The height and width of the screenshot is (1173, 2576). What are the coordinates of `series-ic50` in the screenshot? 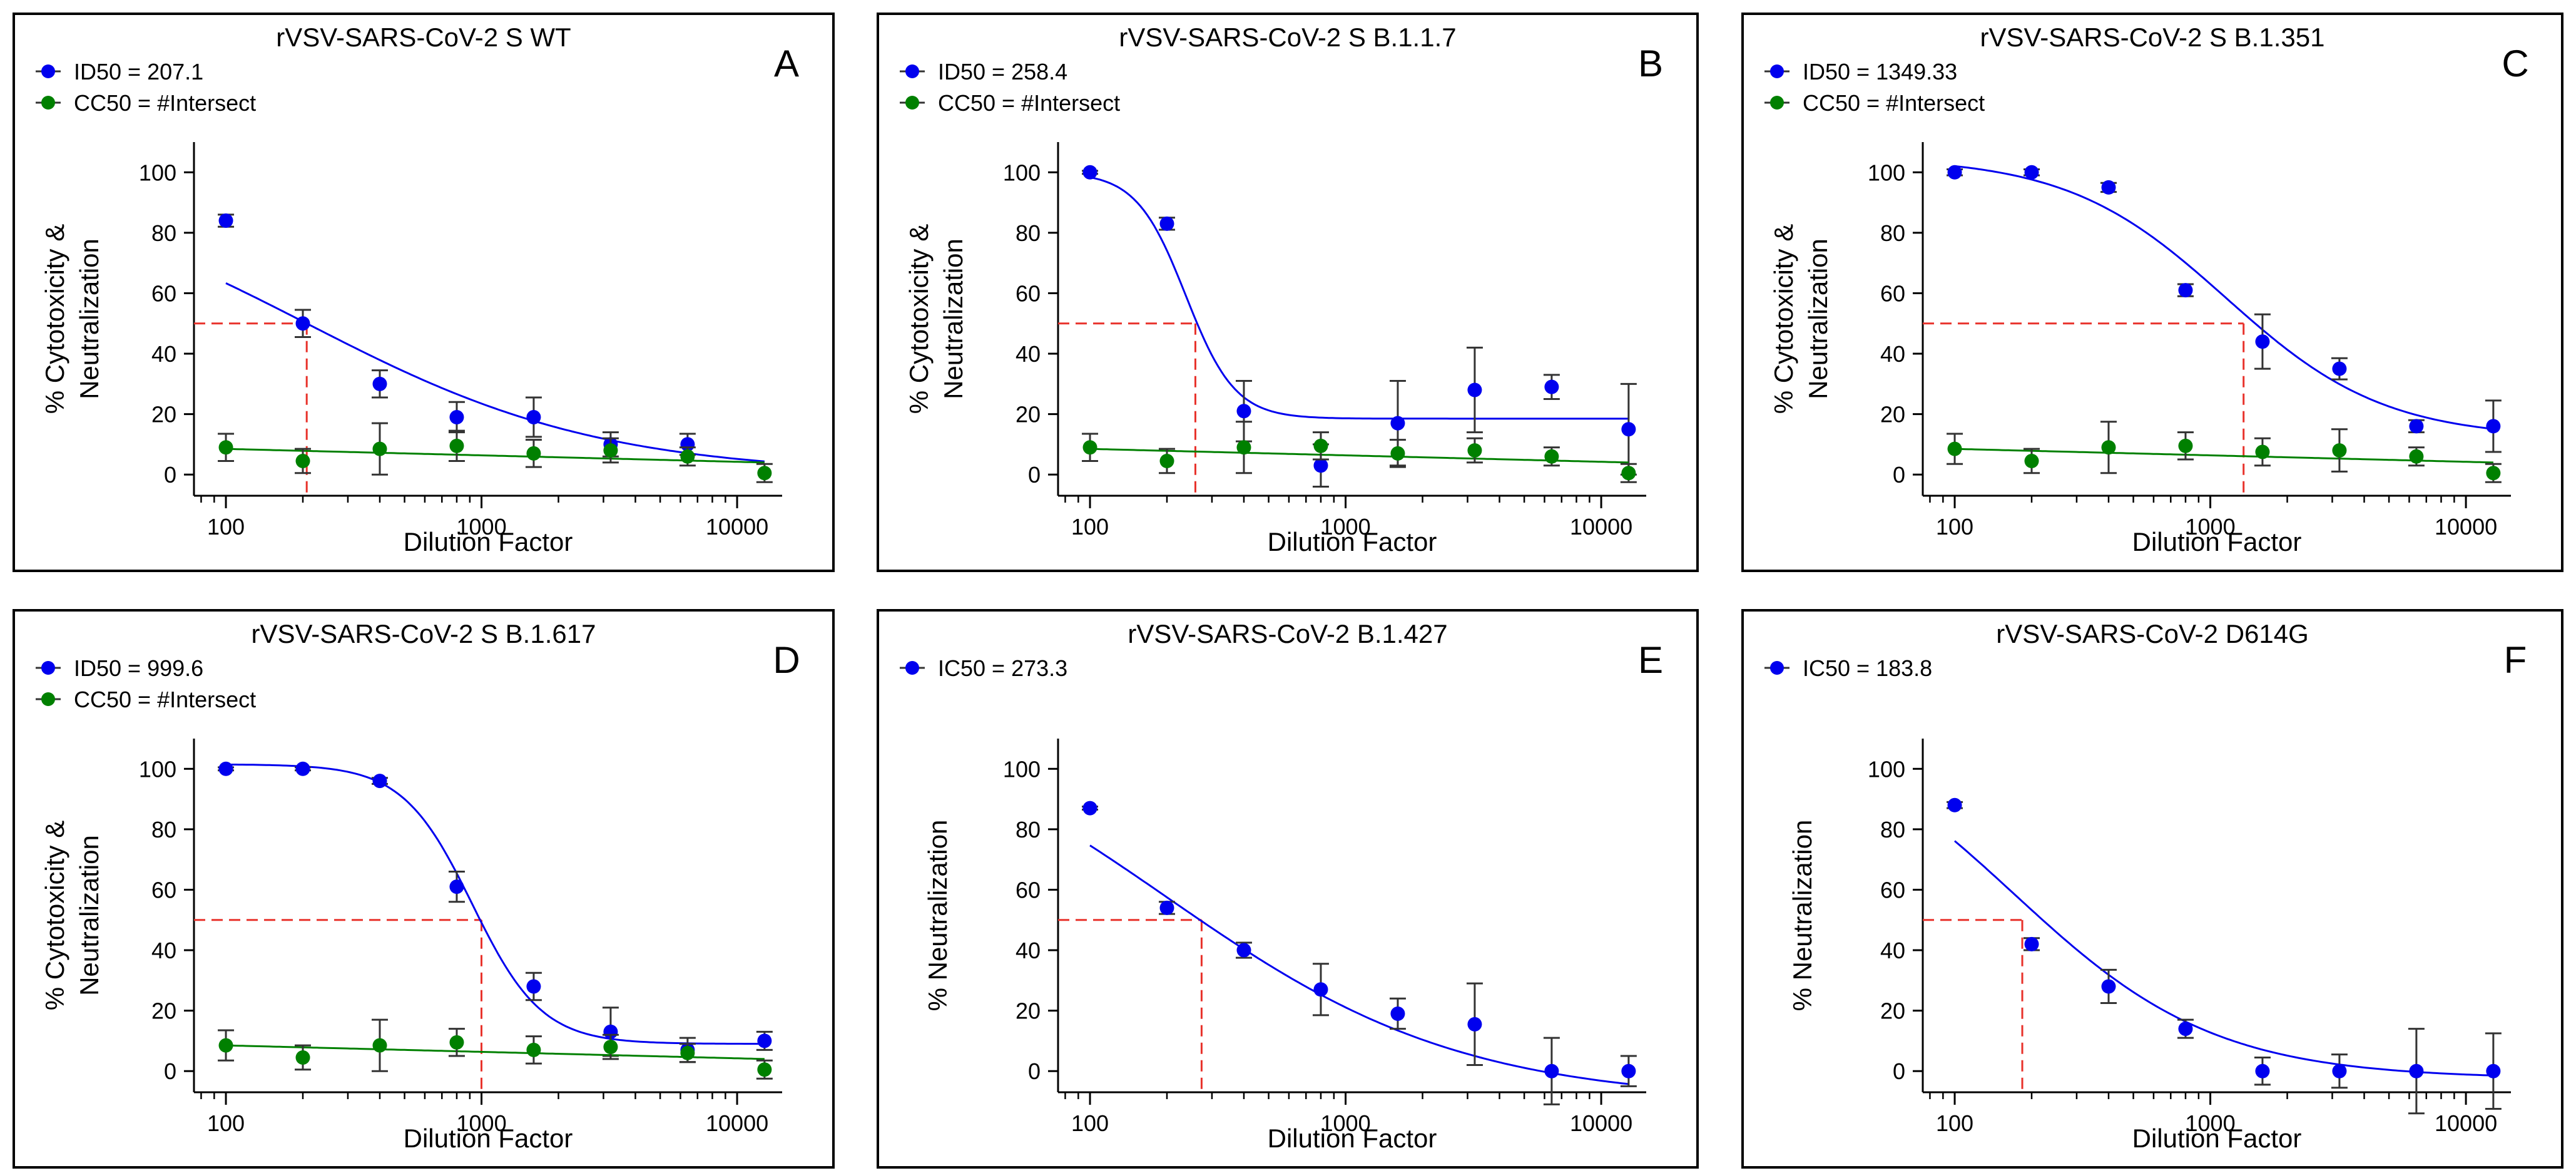 It's located at (1359, 953).